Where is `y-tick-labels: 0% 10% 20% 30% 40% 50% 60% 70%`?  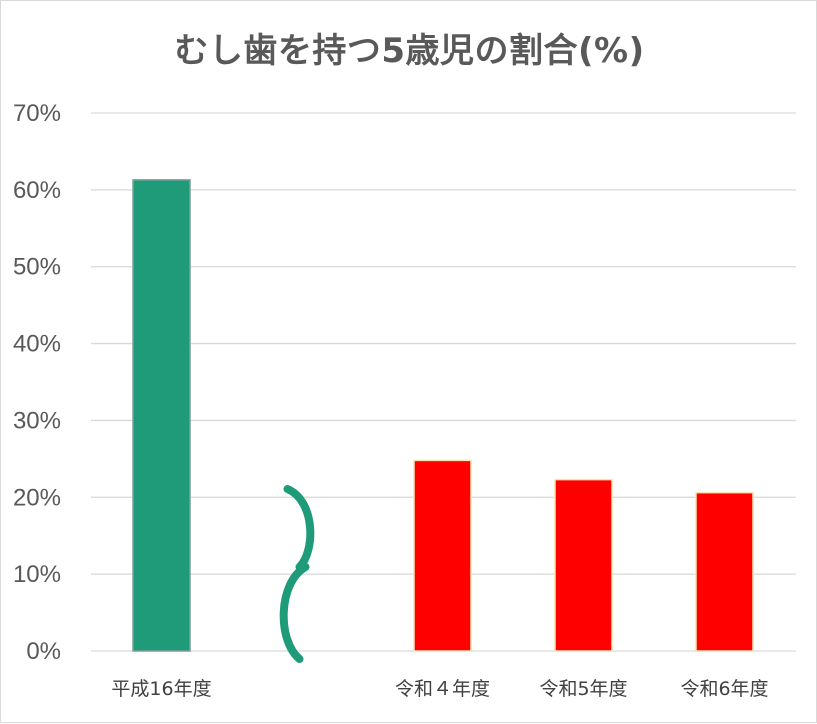
y-tick-labels: 0% 10% 20% 30% 40% 50% 60% 70% is located at coordinates (37, 382).